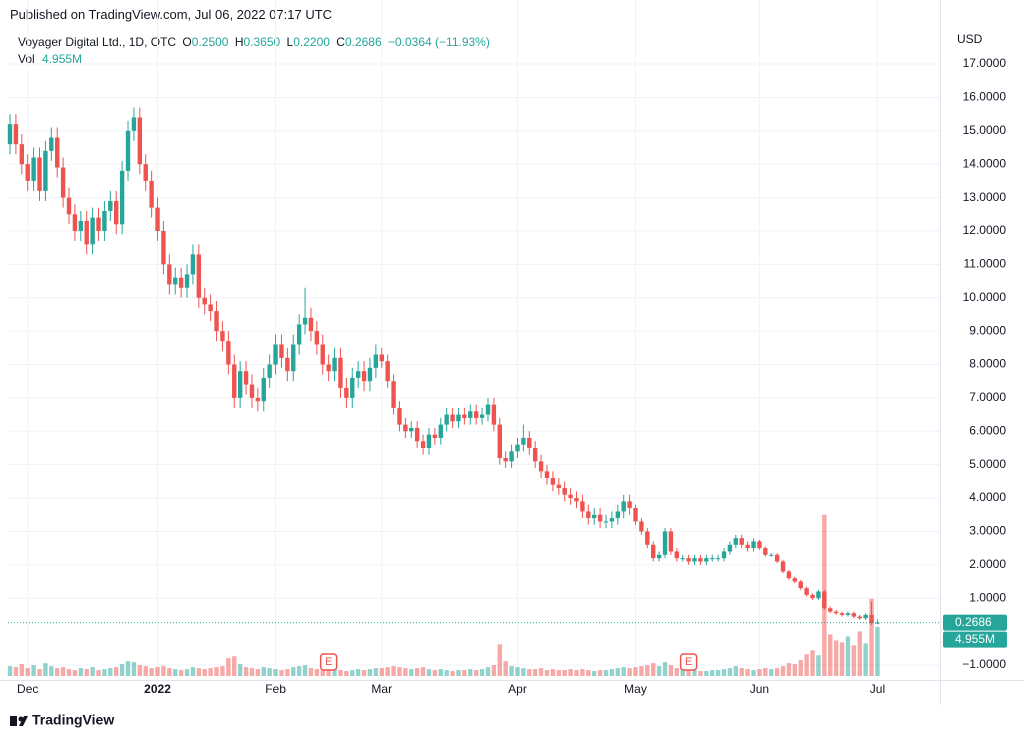 The width and height of the screenshot is (1024, 738). Describe the element at coordinates (985, 197) in the screenshot. I see `y-tick-label: 13.0000` at that location.